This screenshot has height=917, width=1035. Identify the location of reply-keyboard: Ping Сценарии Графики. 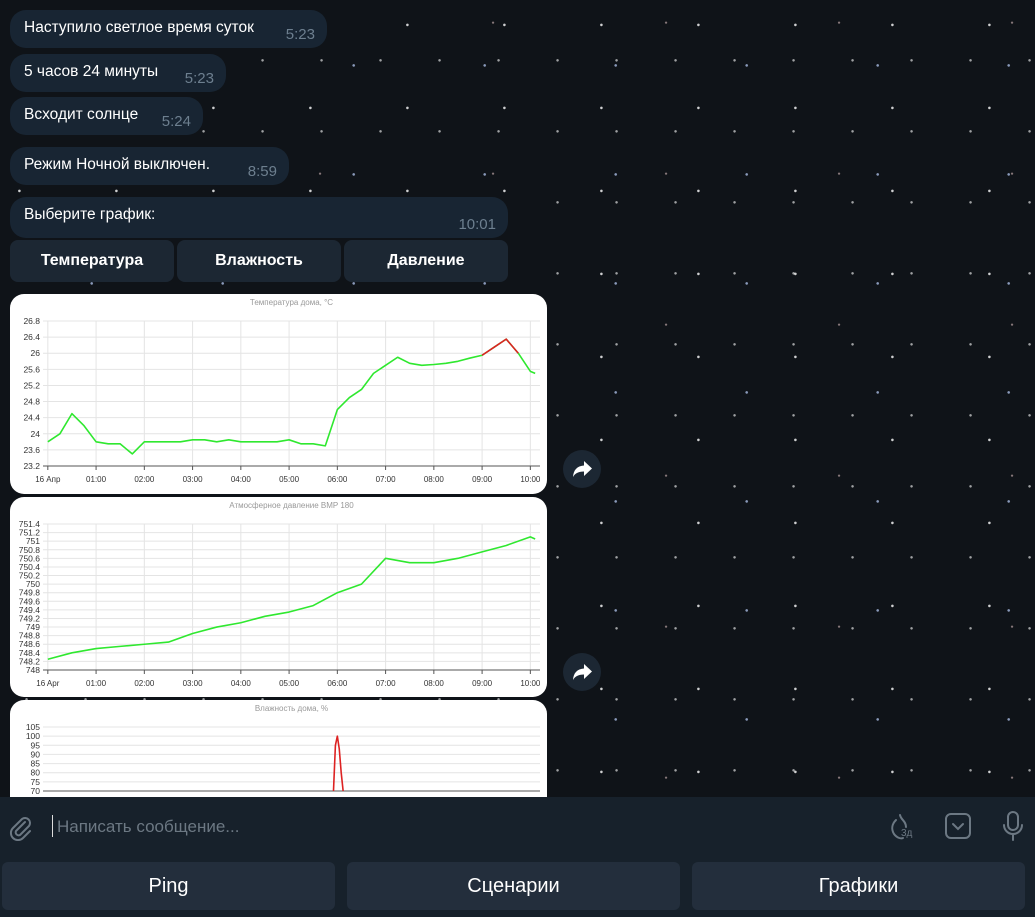
(517, 887).